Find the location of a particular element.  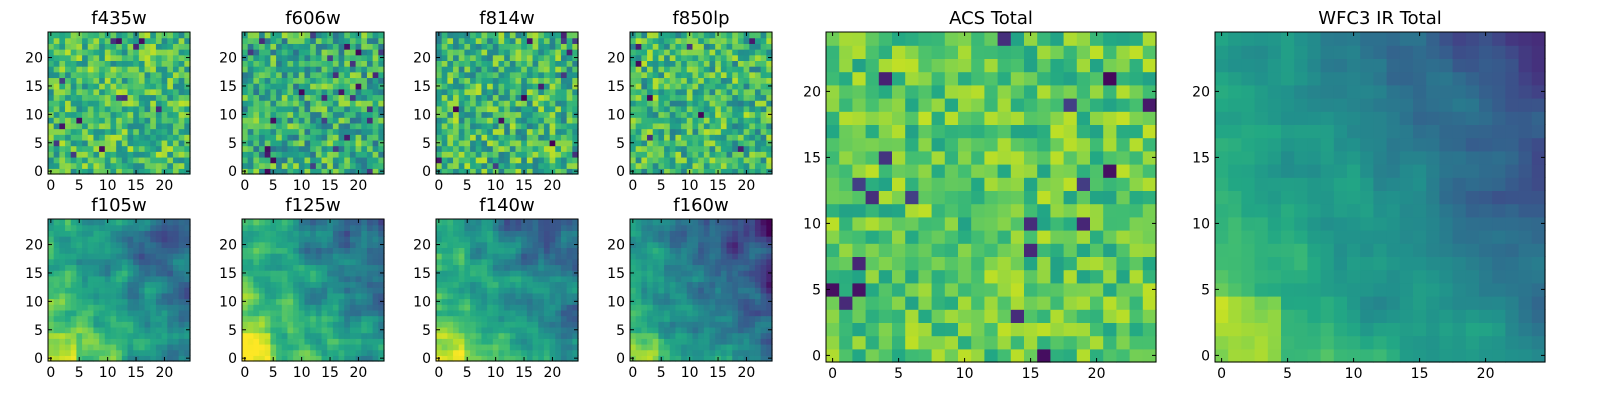

x-tick-label: 20 is located at coordinates (165, 373).